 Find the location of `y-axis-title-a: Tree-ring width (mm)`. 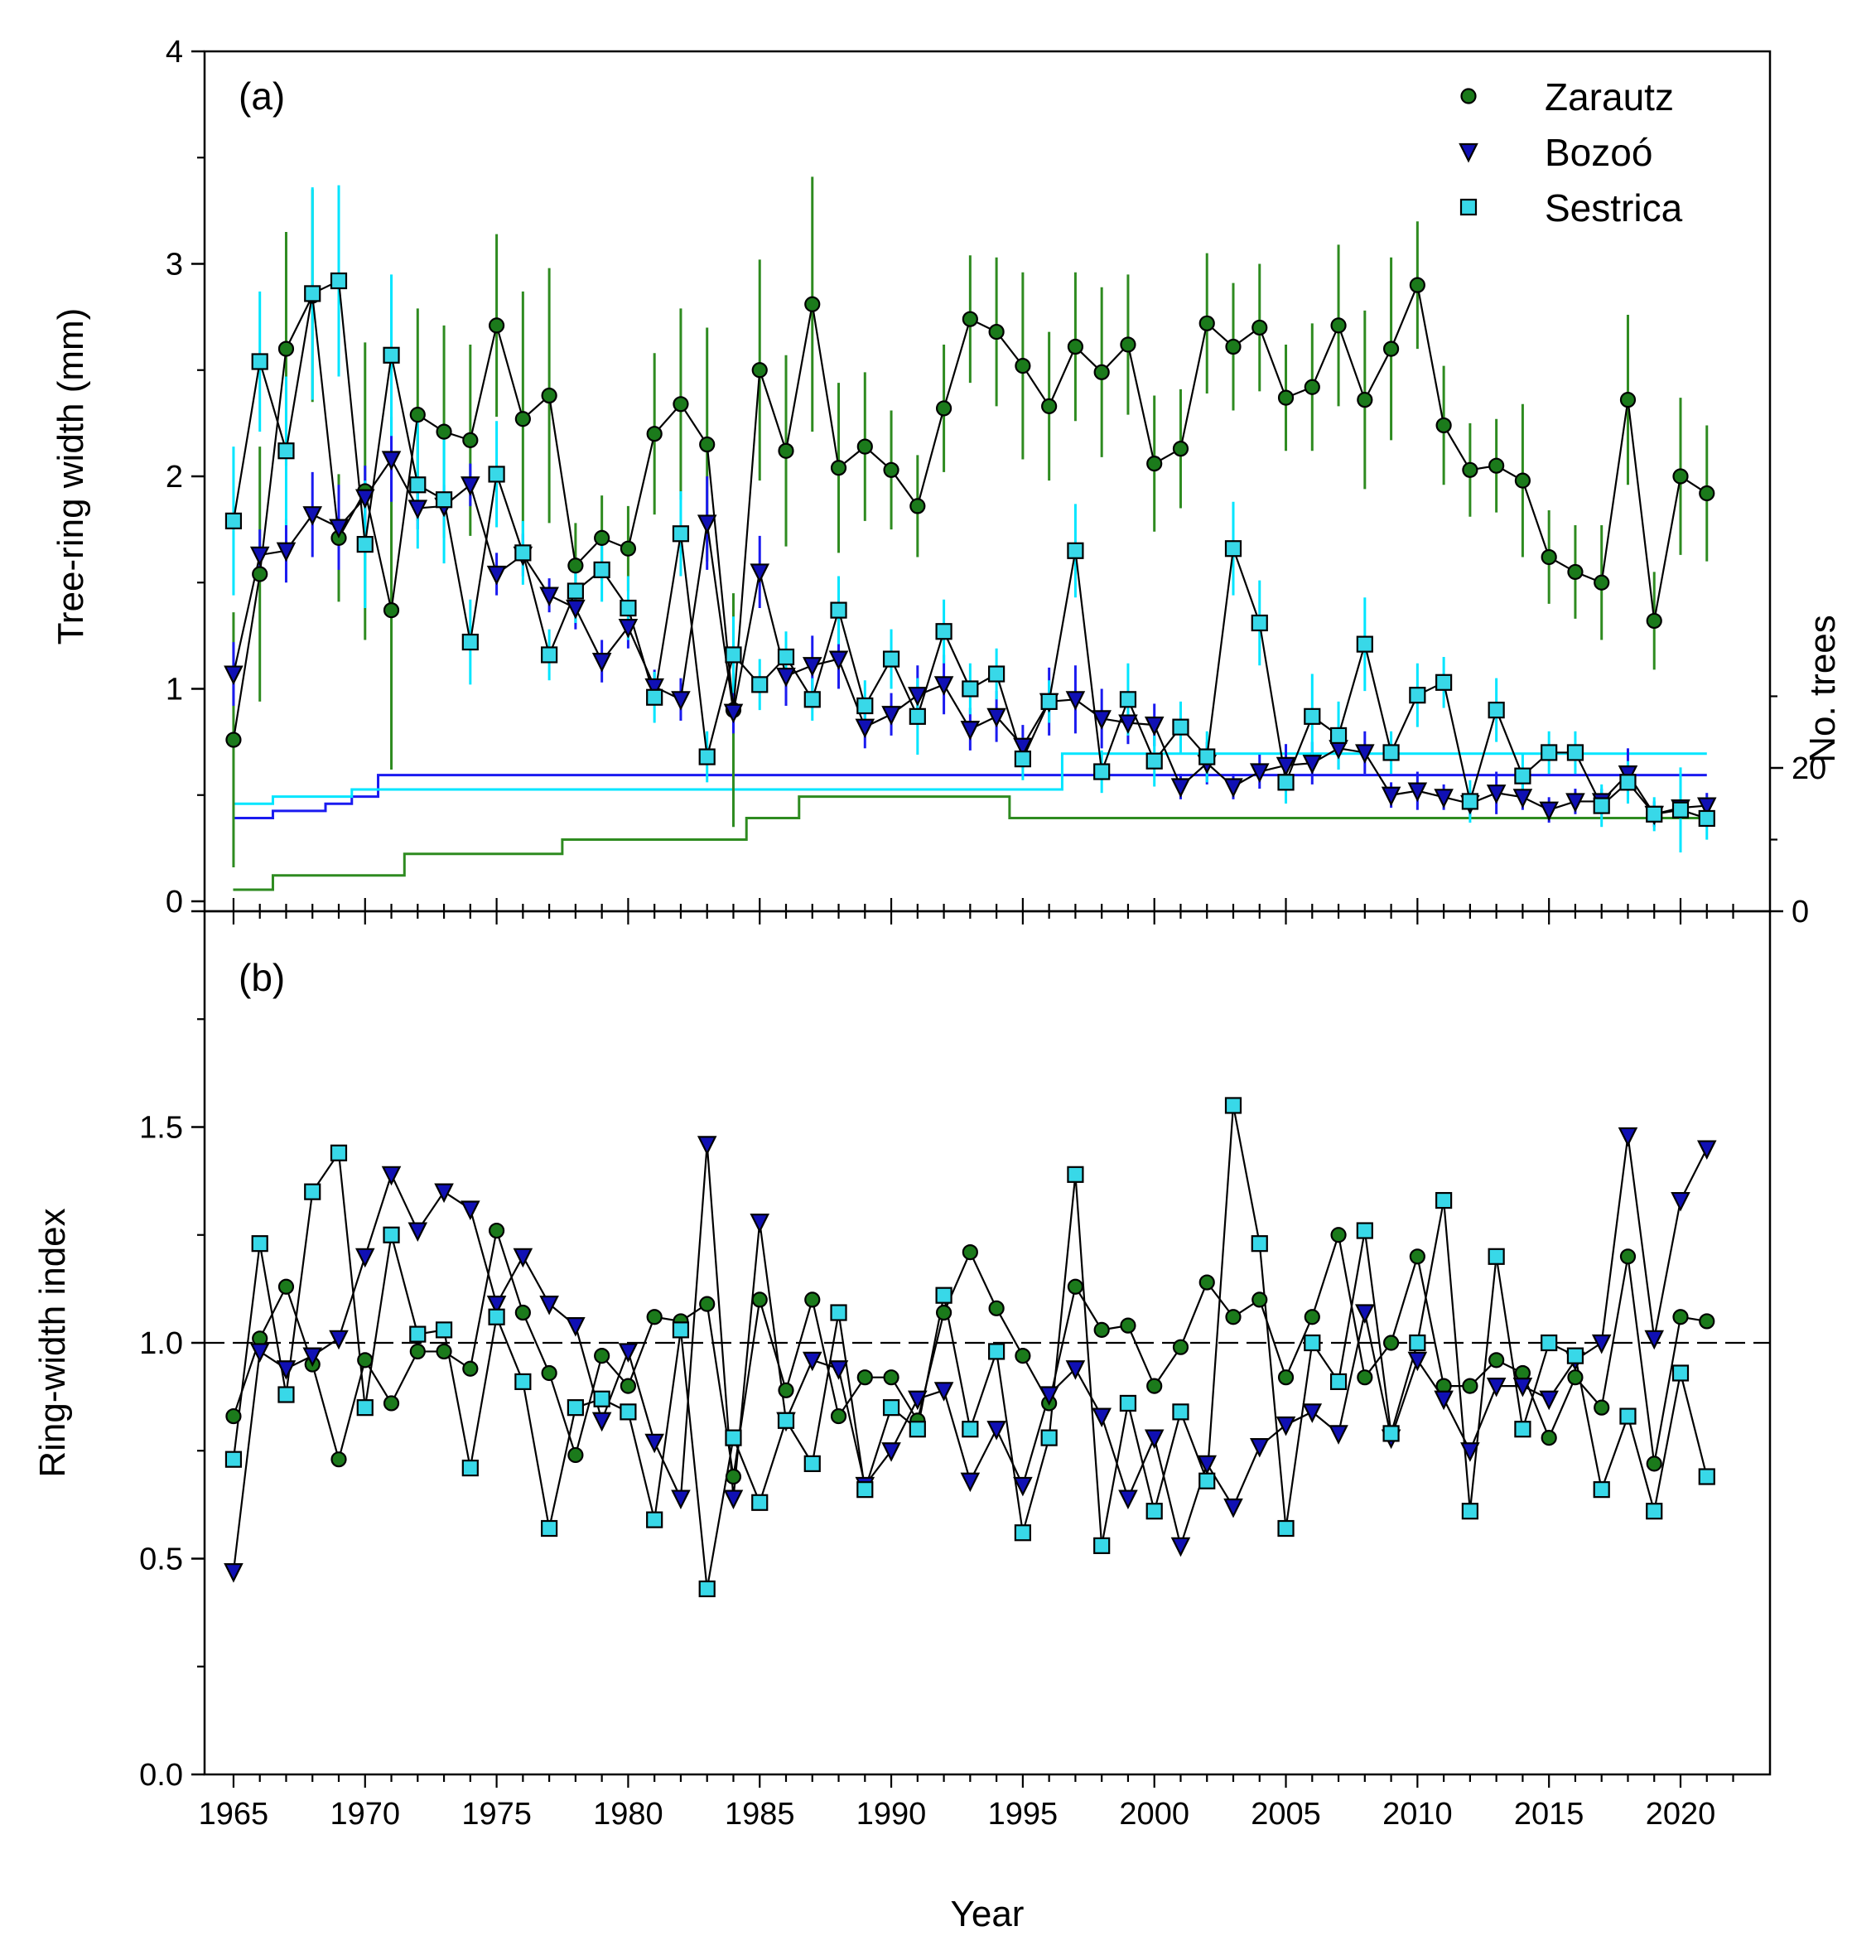

y-axis-title-a: Tree-ring width (mm) is located at coordinates (71, 476).